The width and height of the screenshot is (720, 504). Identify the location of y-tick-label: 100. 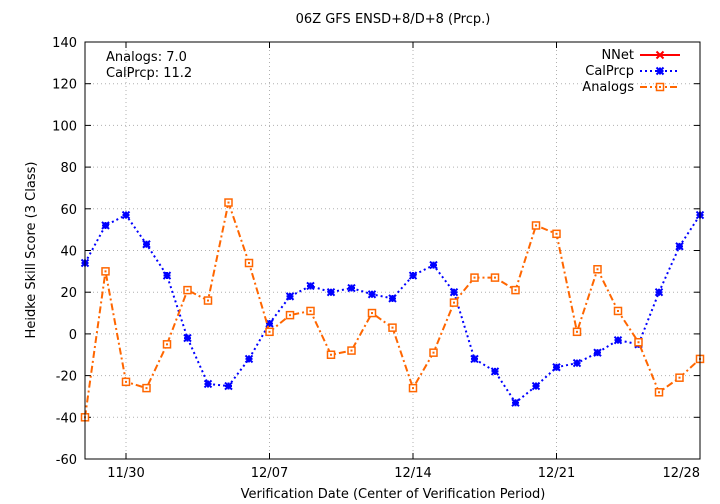
(64, 126).